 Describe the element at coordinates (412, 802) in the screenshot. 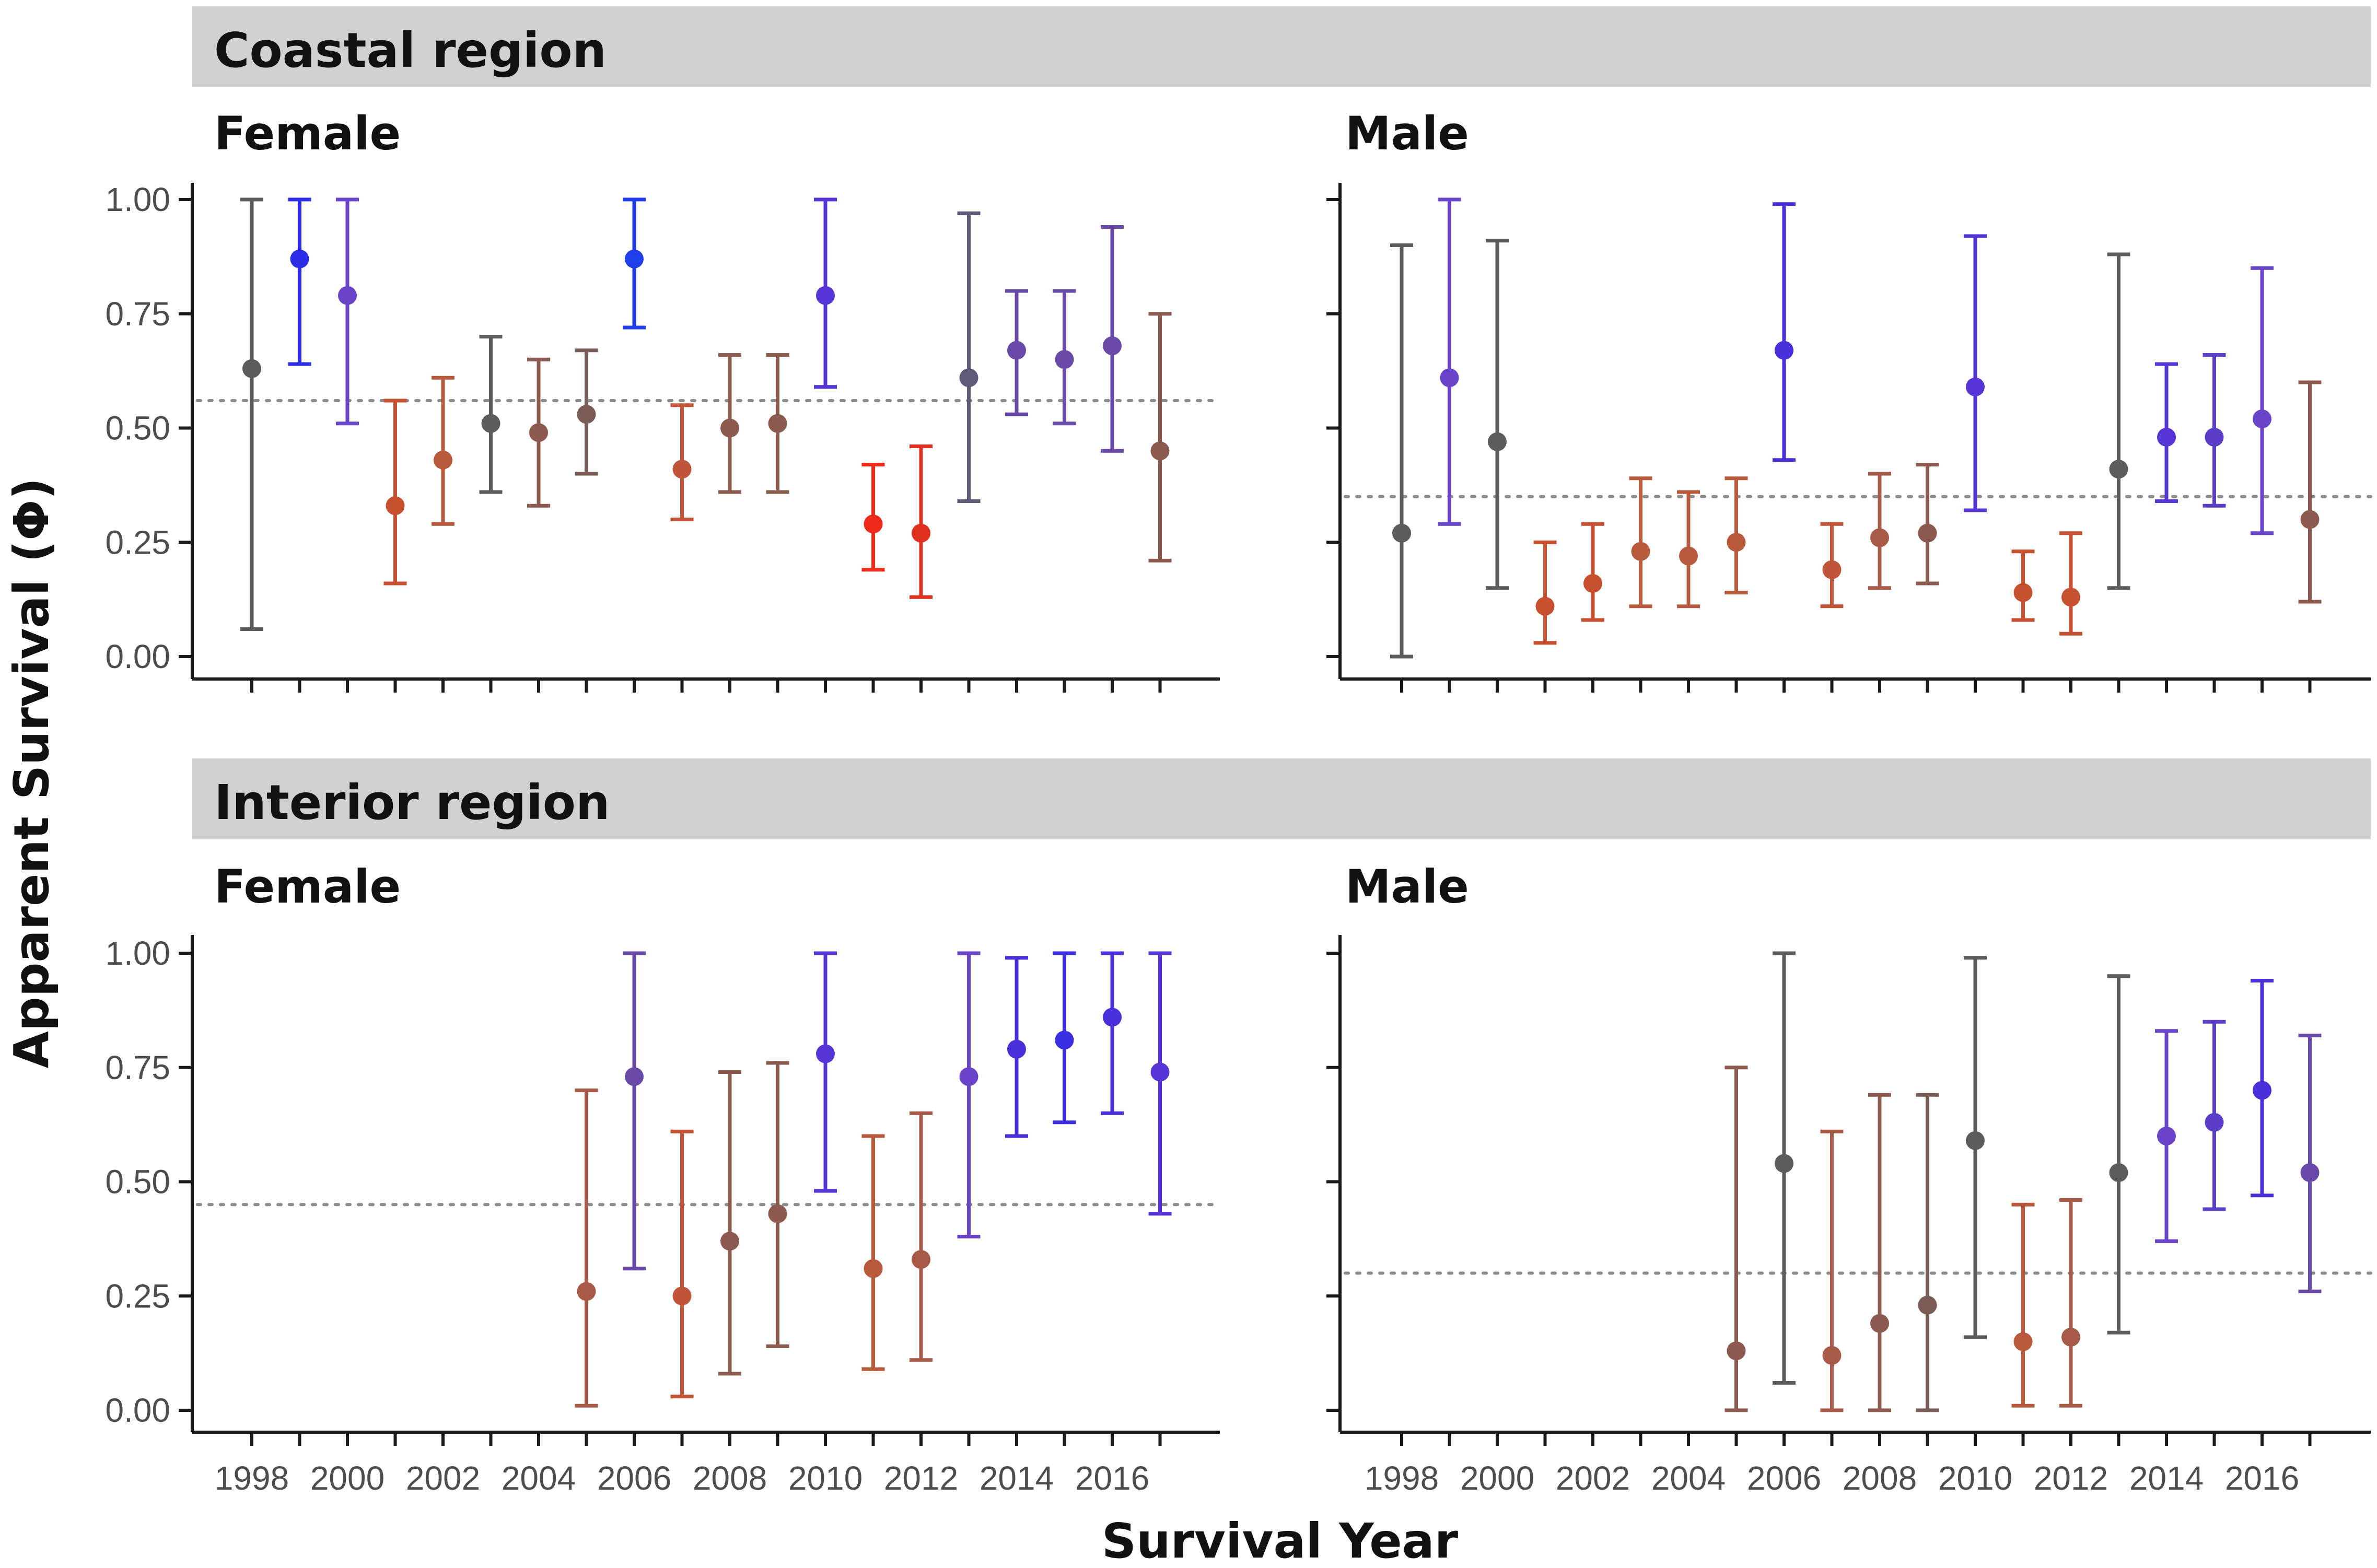

I see `strip-label-interior: Interior region` at that location.